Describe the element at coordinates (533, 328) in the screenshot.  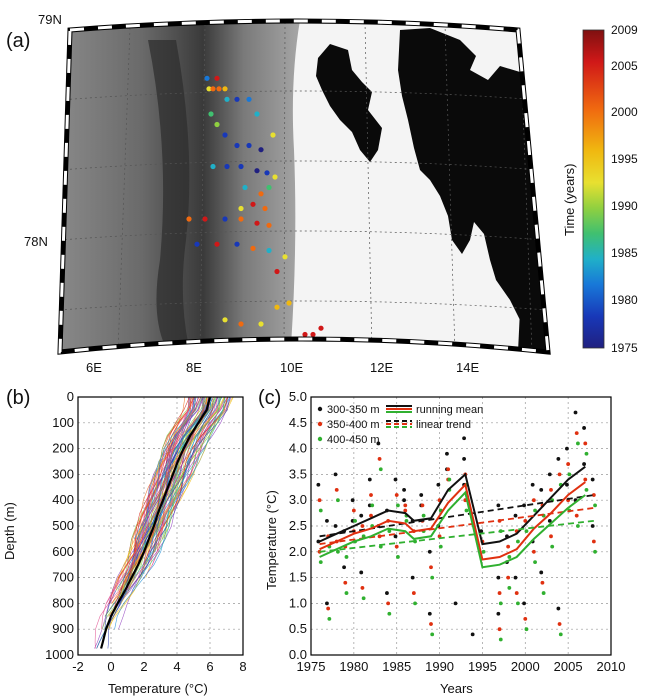
I see `land-south` at that location.